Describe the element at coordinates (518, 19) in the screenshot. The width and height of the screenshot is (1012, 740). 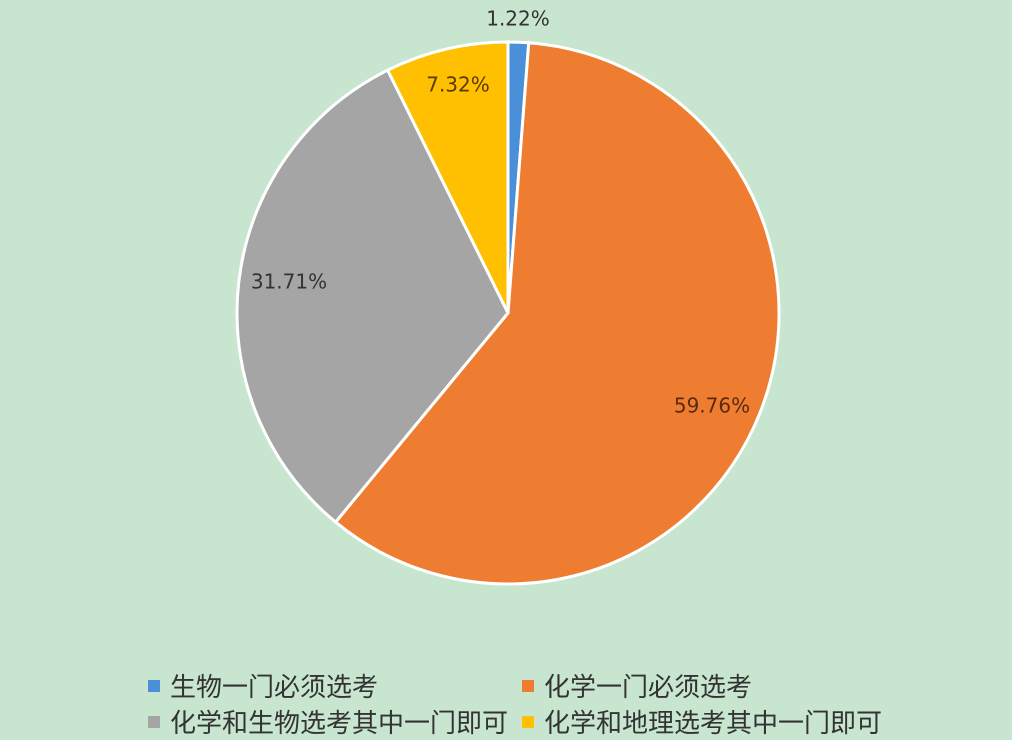
I see `slice-label: 1.22%` at that location.